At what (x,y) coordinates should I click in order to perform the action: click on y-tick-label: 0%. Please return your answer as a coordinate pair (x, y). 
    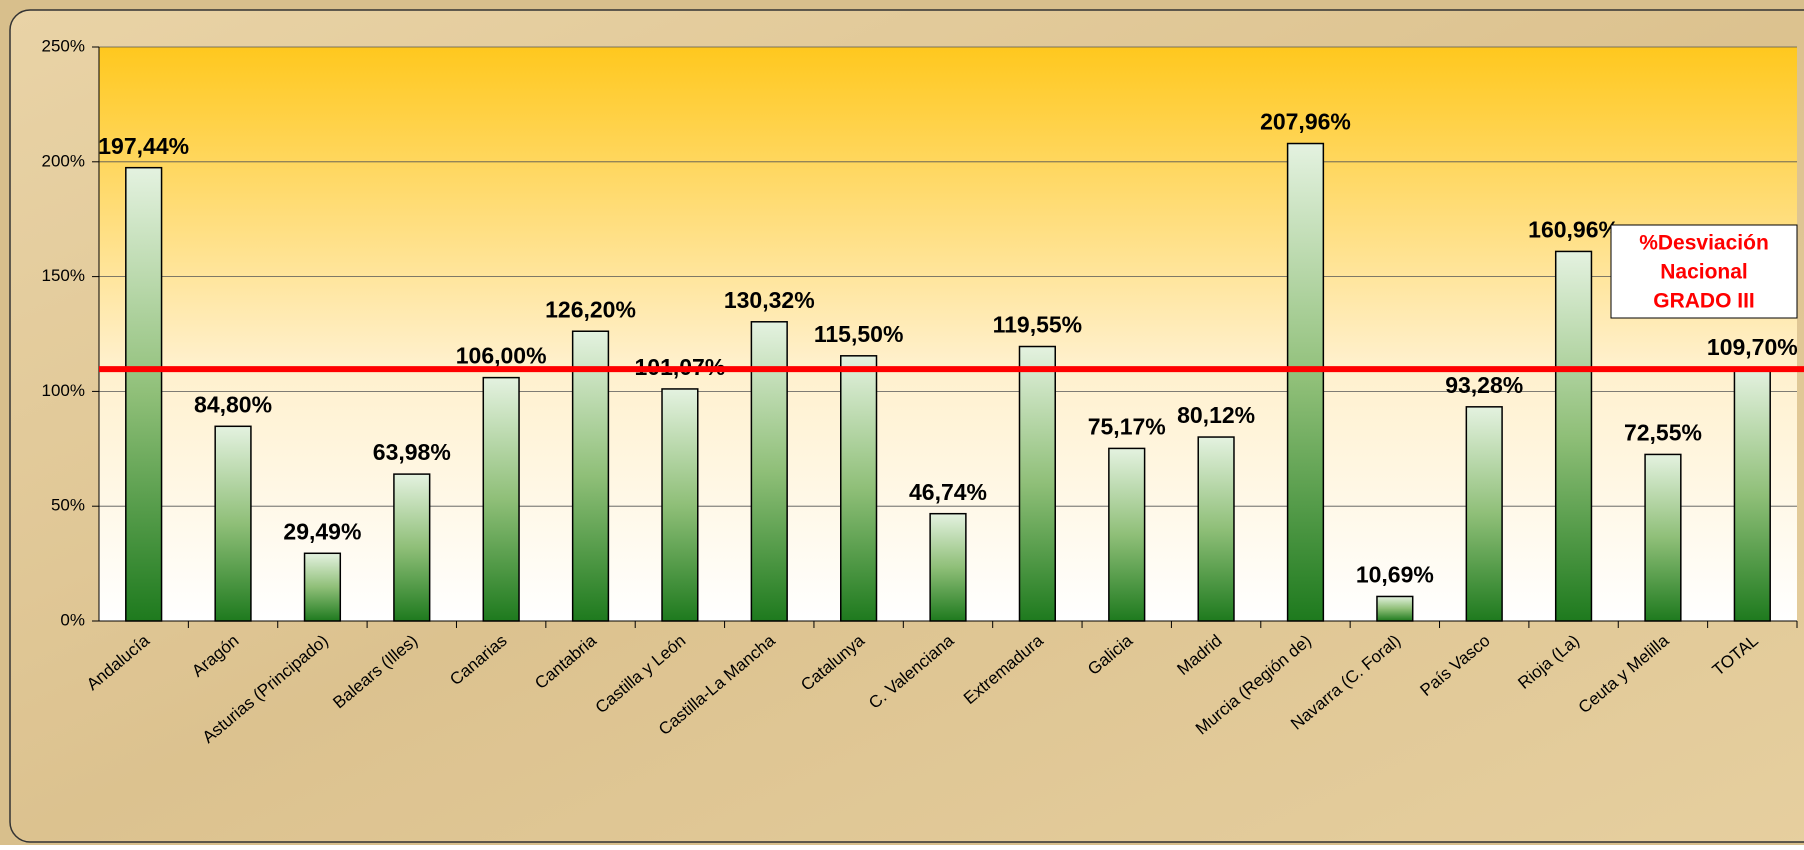
    Looking at the image, I should click on (72, 619).